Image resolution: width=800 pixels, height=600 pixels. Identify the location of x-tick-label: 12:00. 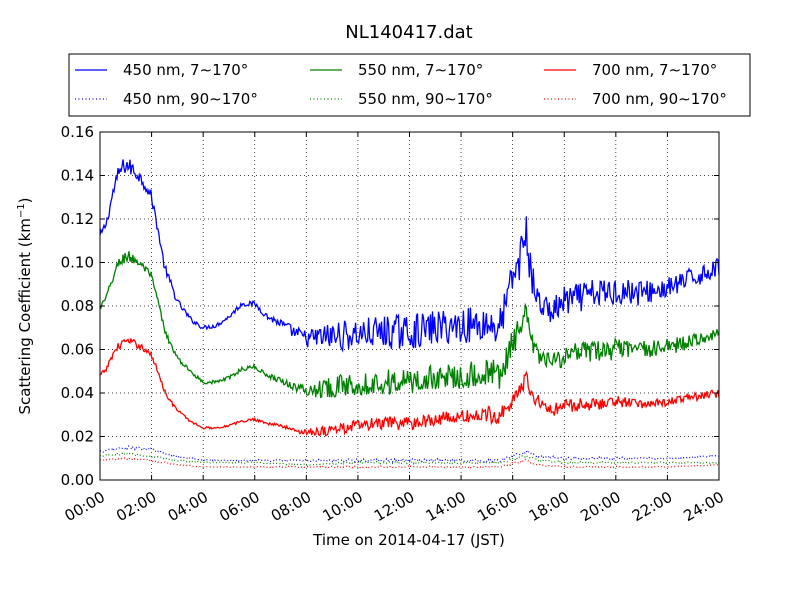
(394, 506).